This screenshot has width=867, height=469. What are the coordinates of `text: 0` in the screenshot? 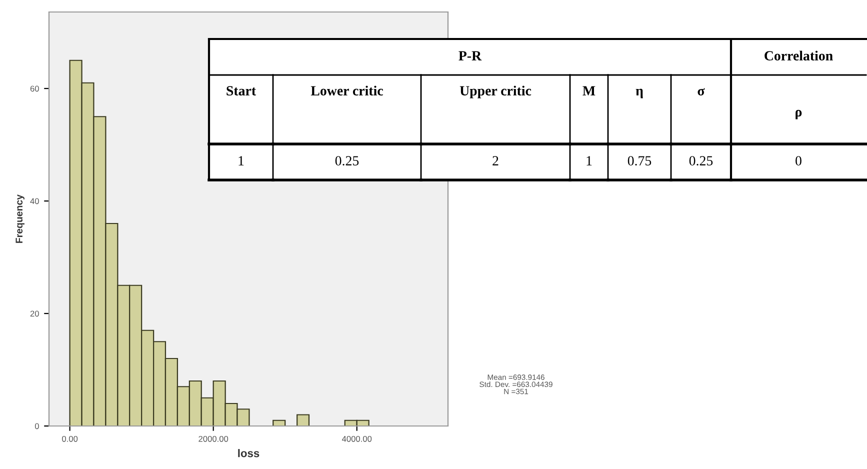 It's located at (799, 161).